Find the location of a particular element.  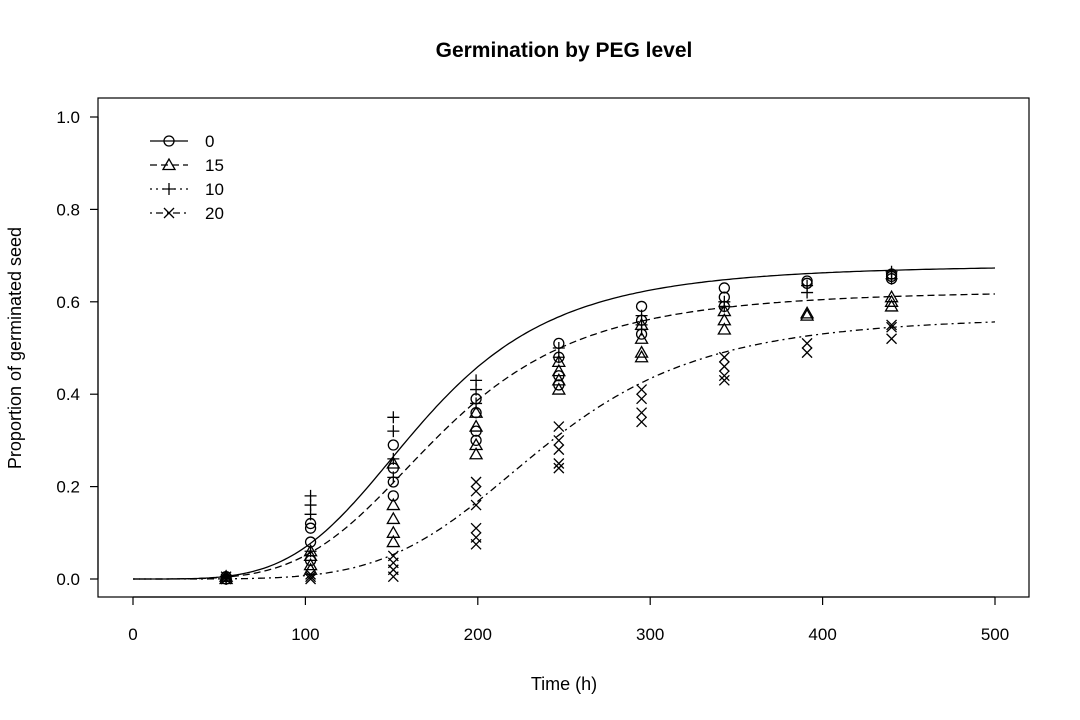

legend-label: 0 is located at coordinates (209, 141).